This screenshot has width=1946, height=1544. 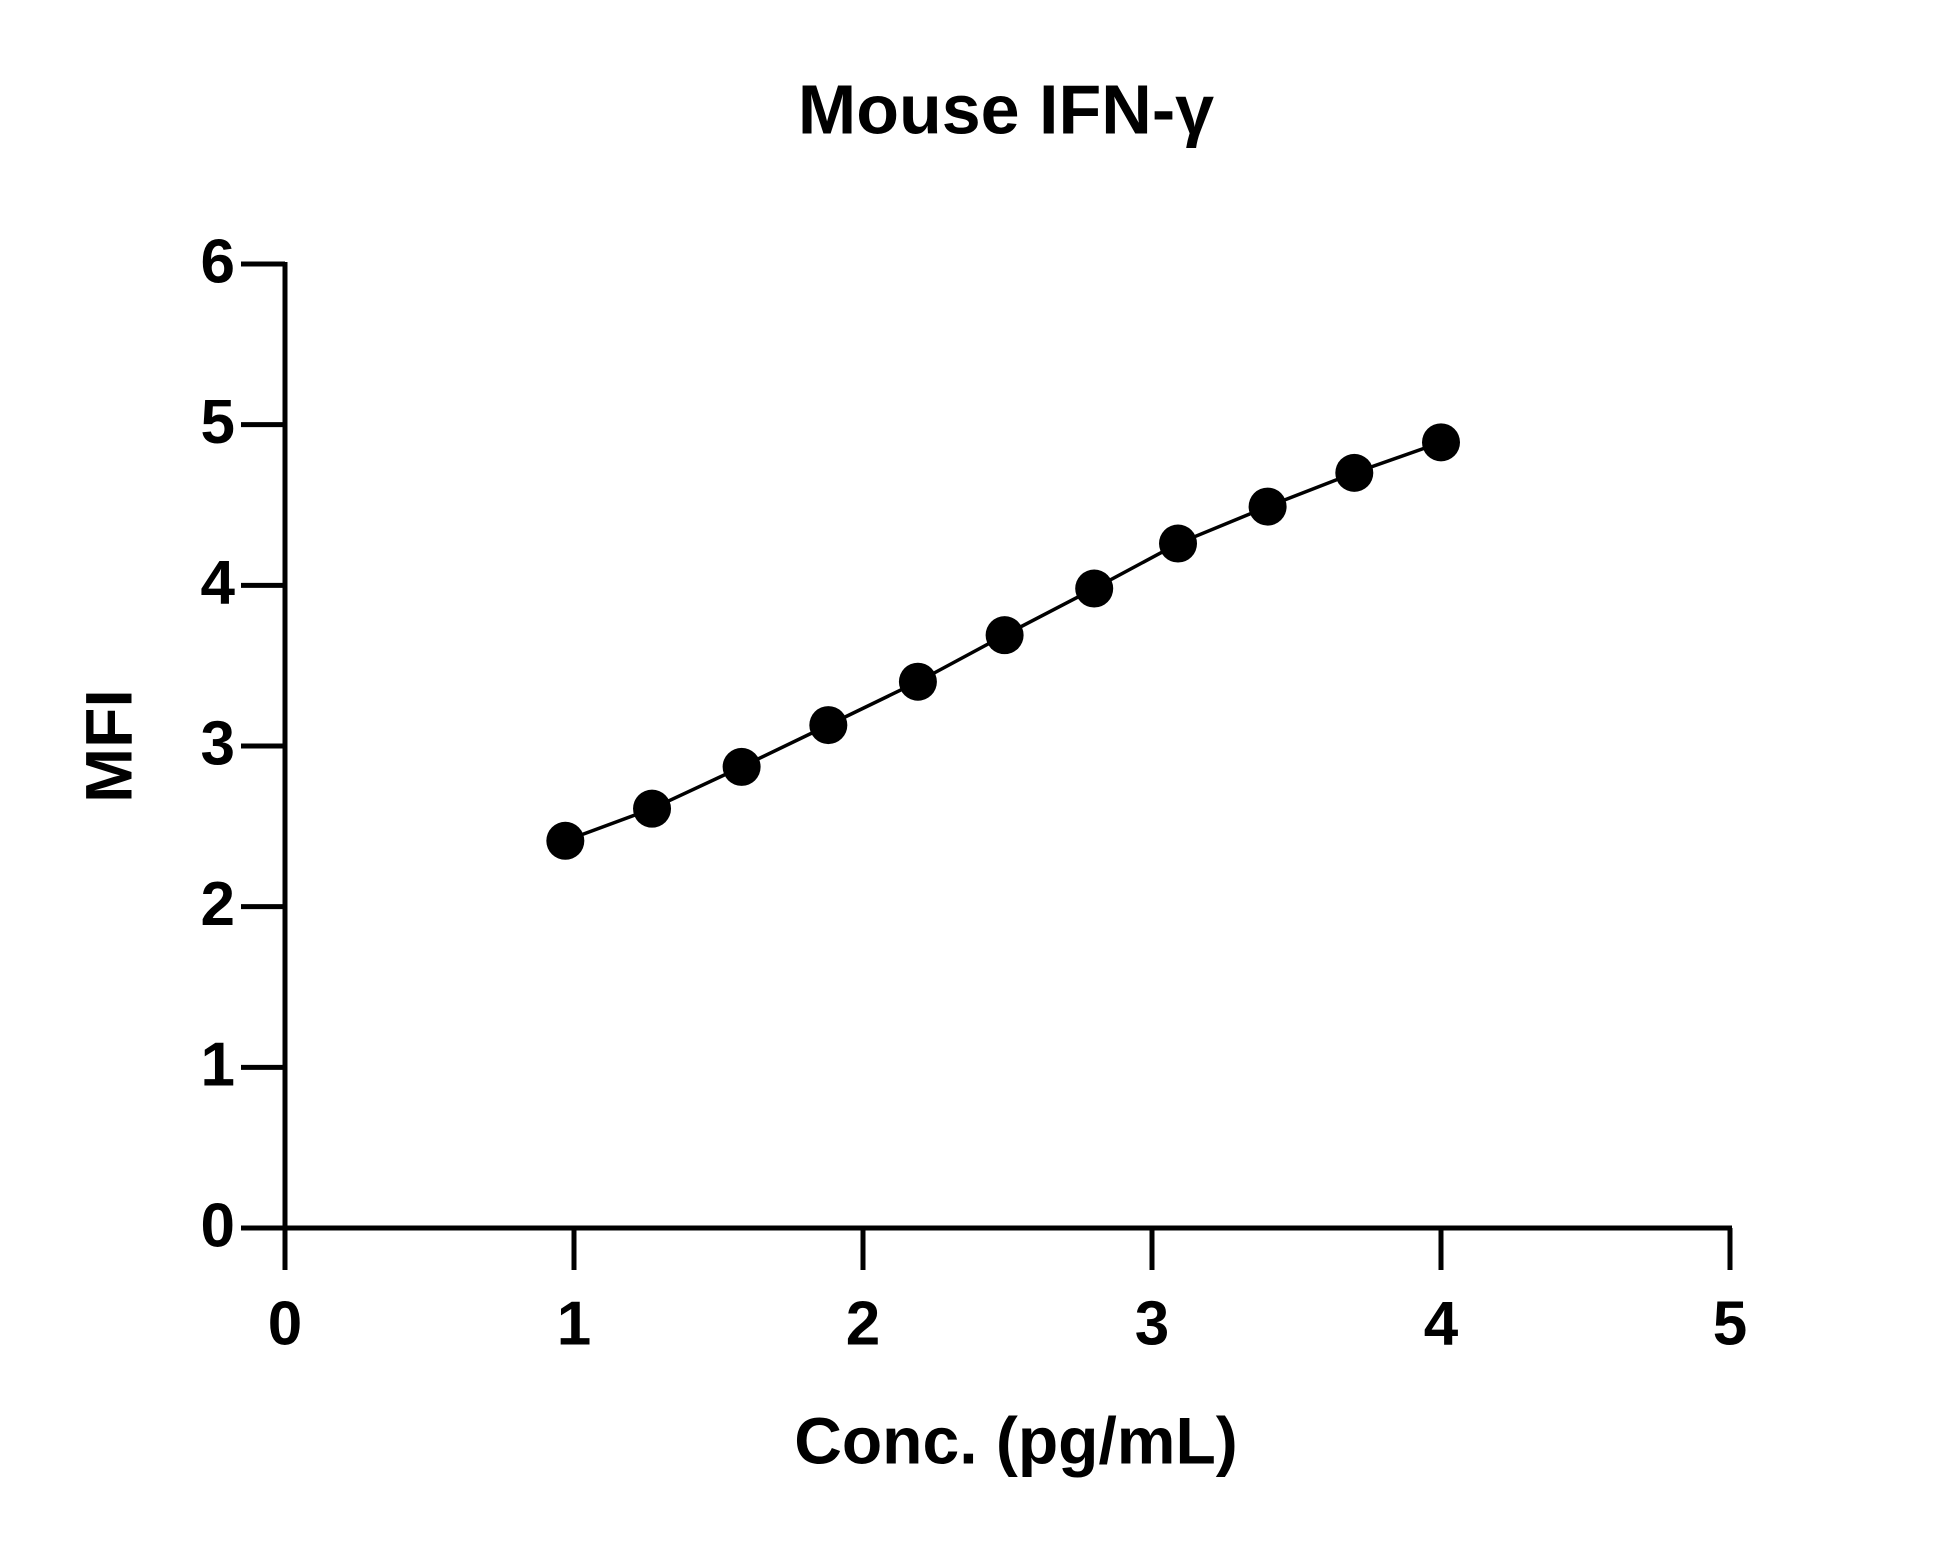 What do you see at coordinates (218, 743) in the screenshot?
I see `y-tick-label: 3` at bounding box center [218, 743].